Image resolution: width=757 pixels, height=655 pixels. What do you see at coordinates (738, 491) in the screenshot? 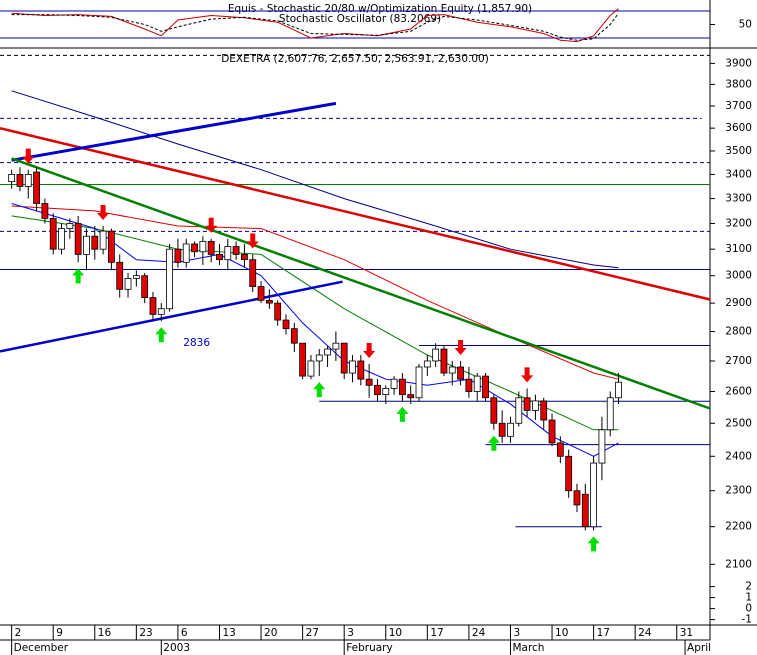
I see `y-tick-label: 2300` at bounding box center [738, 491].